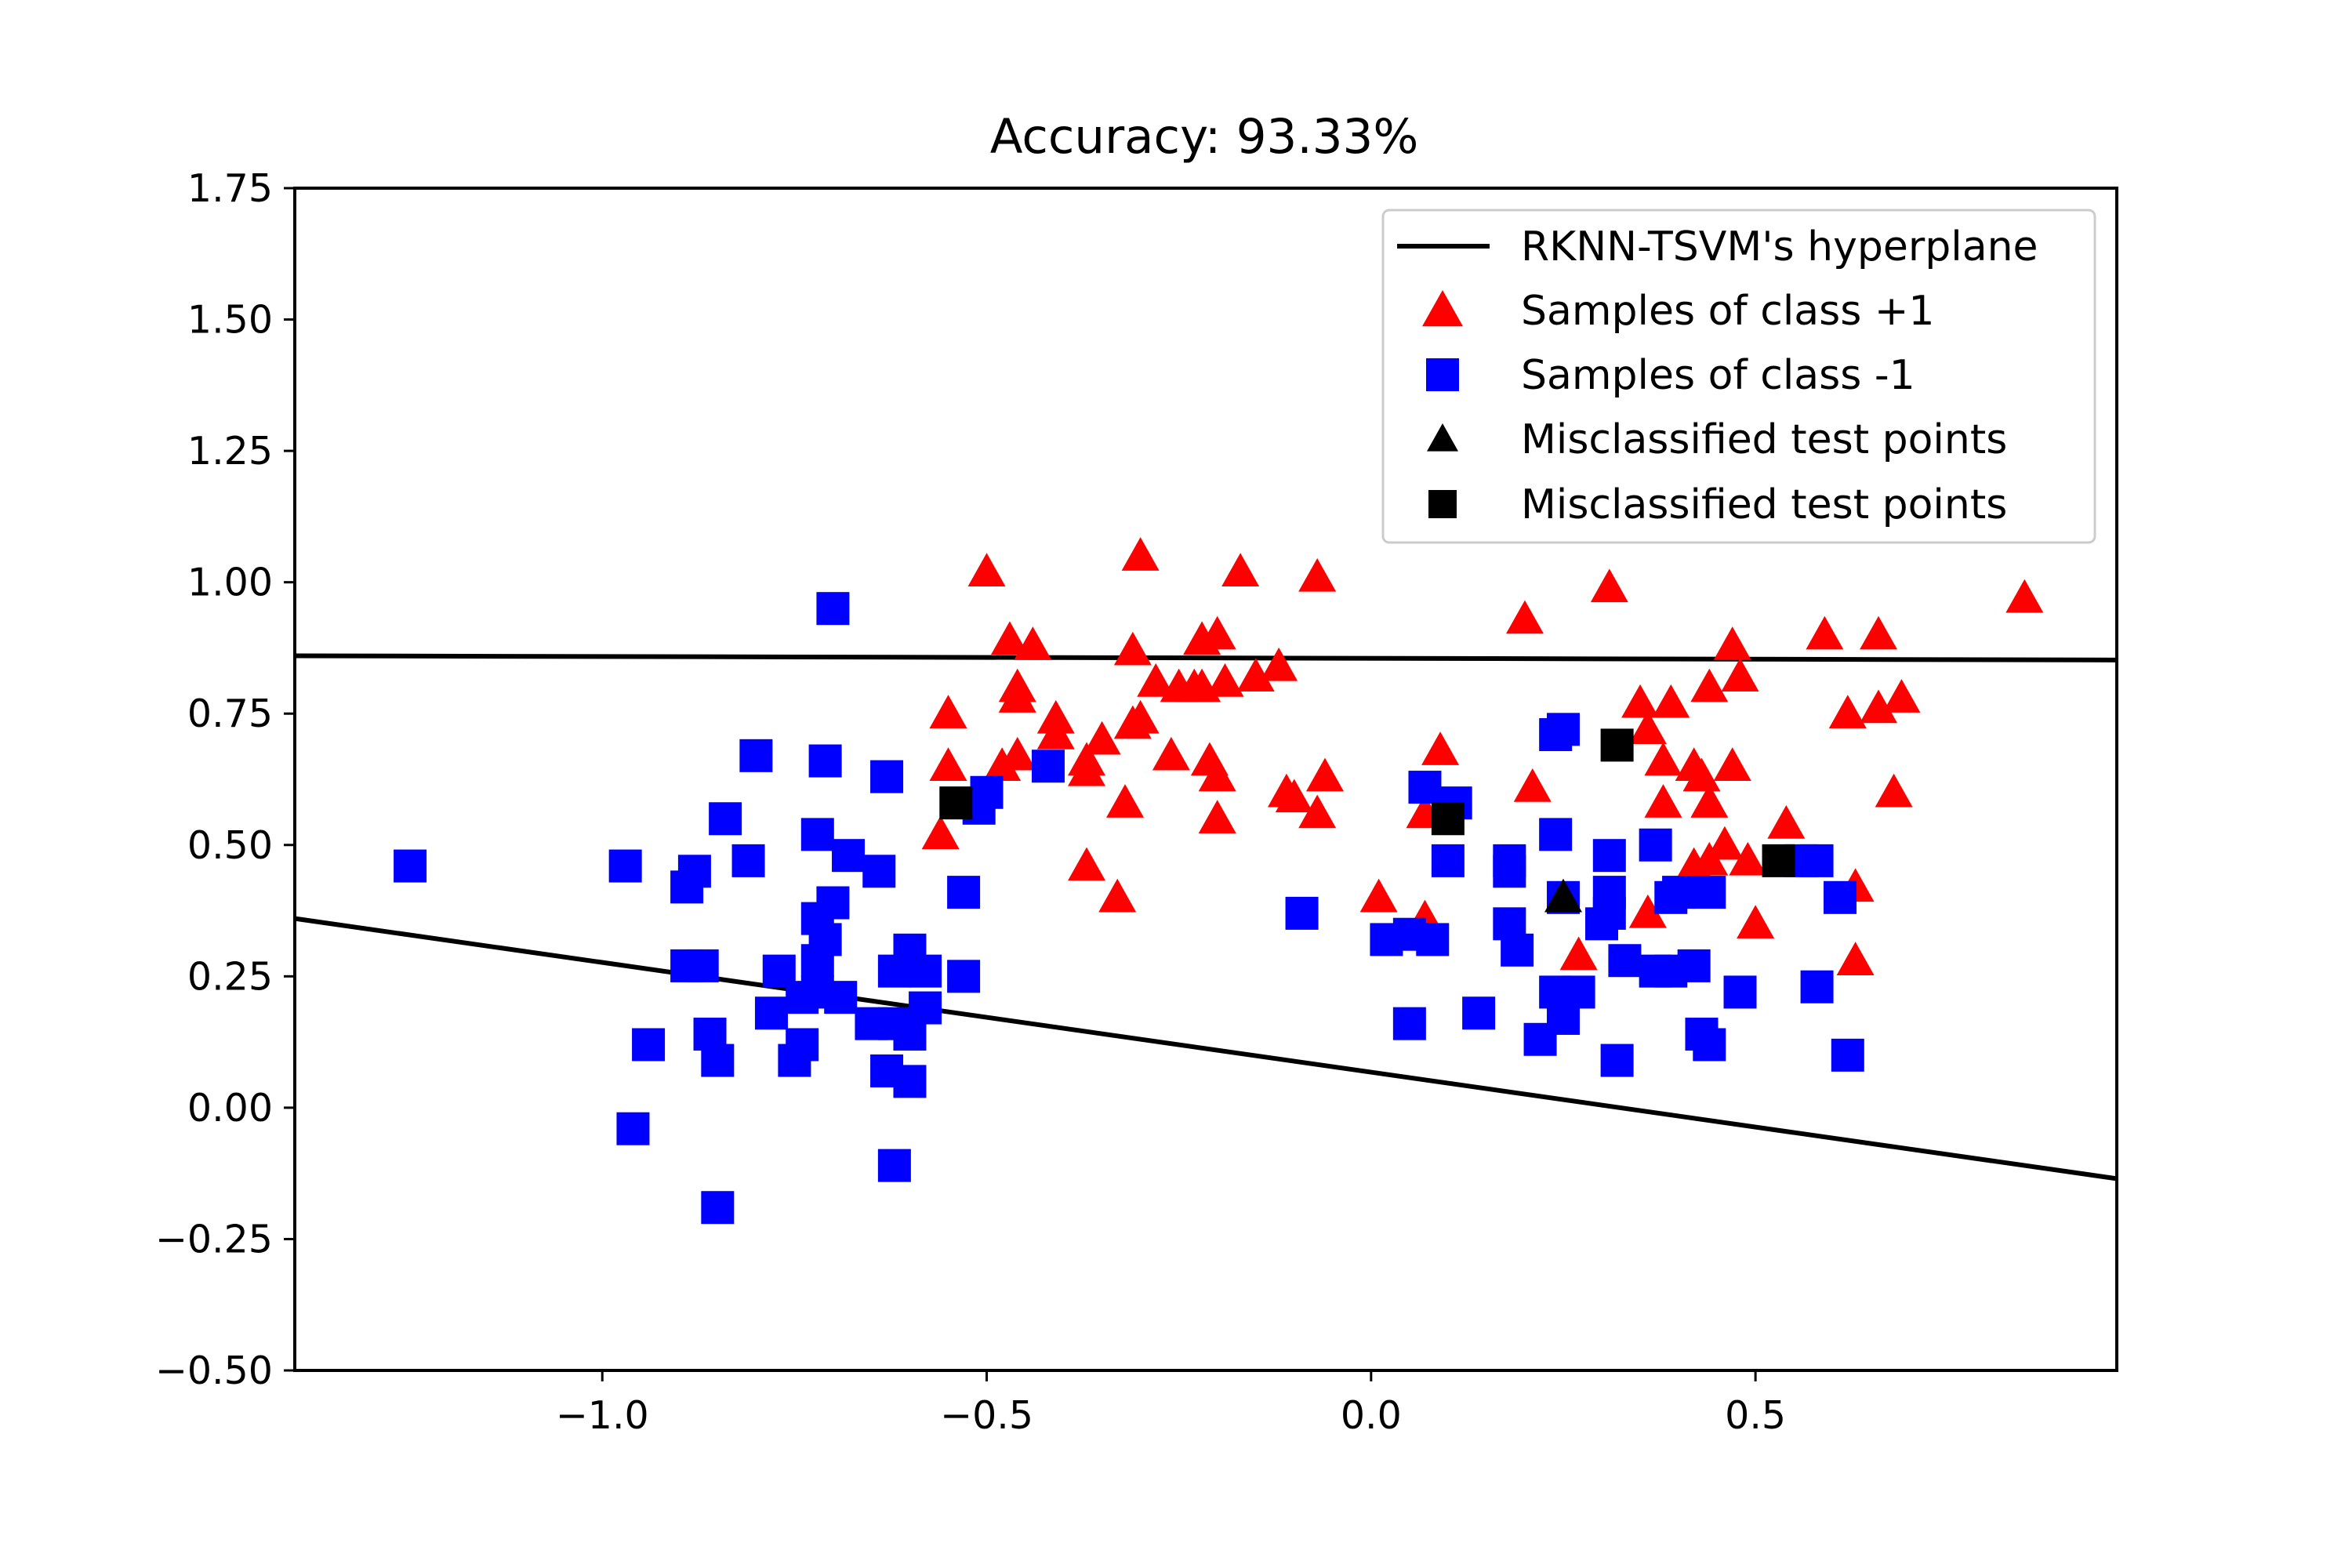 This screenshot has height=1568, width=2352. Describe the element at coordinates (1718, 375) in the screenshot. I see `legend-label: Samples of class -1` at that location.